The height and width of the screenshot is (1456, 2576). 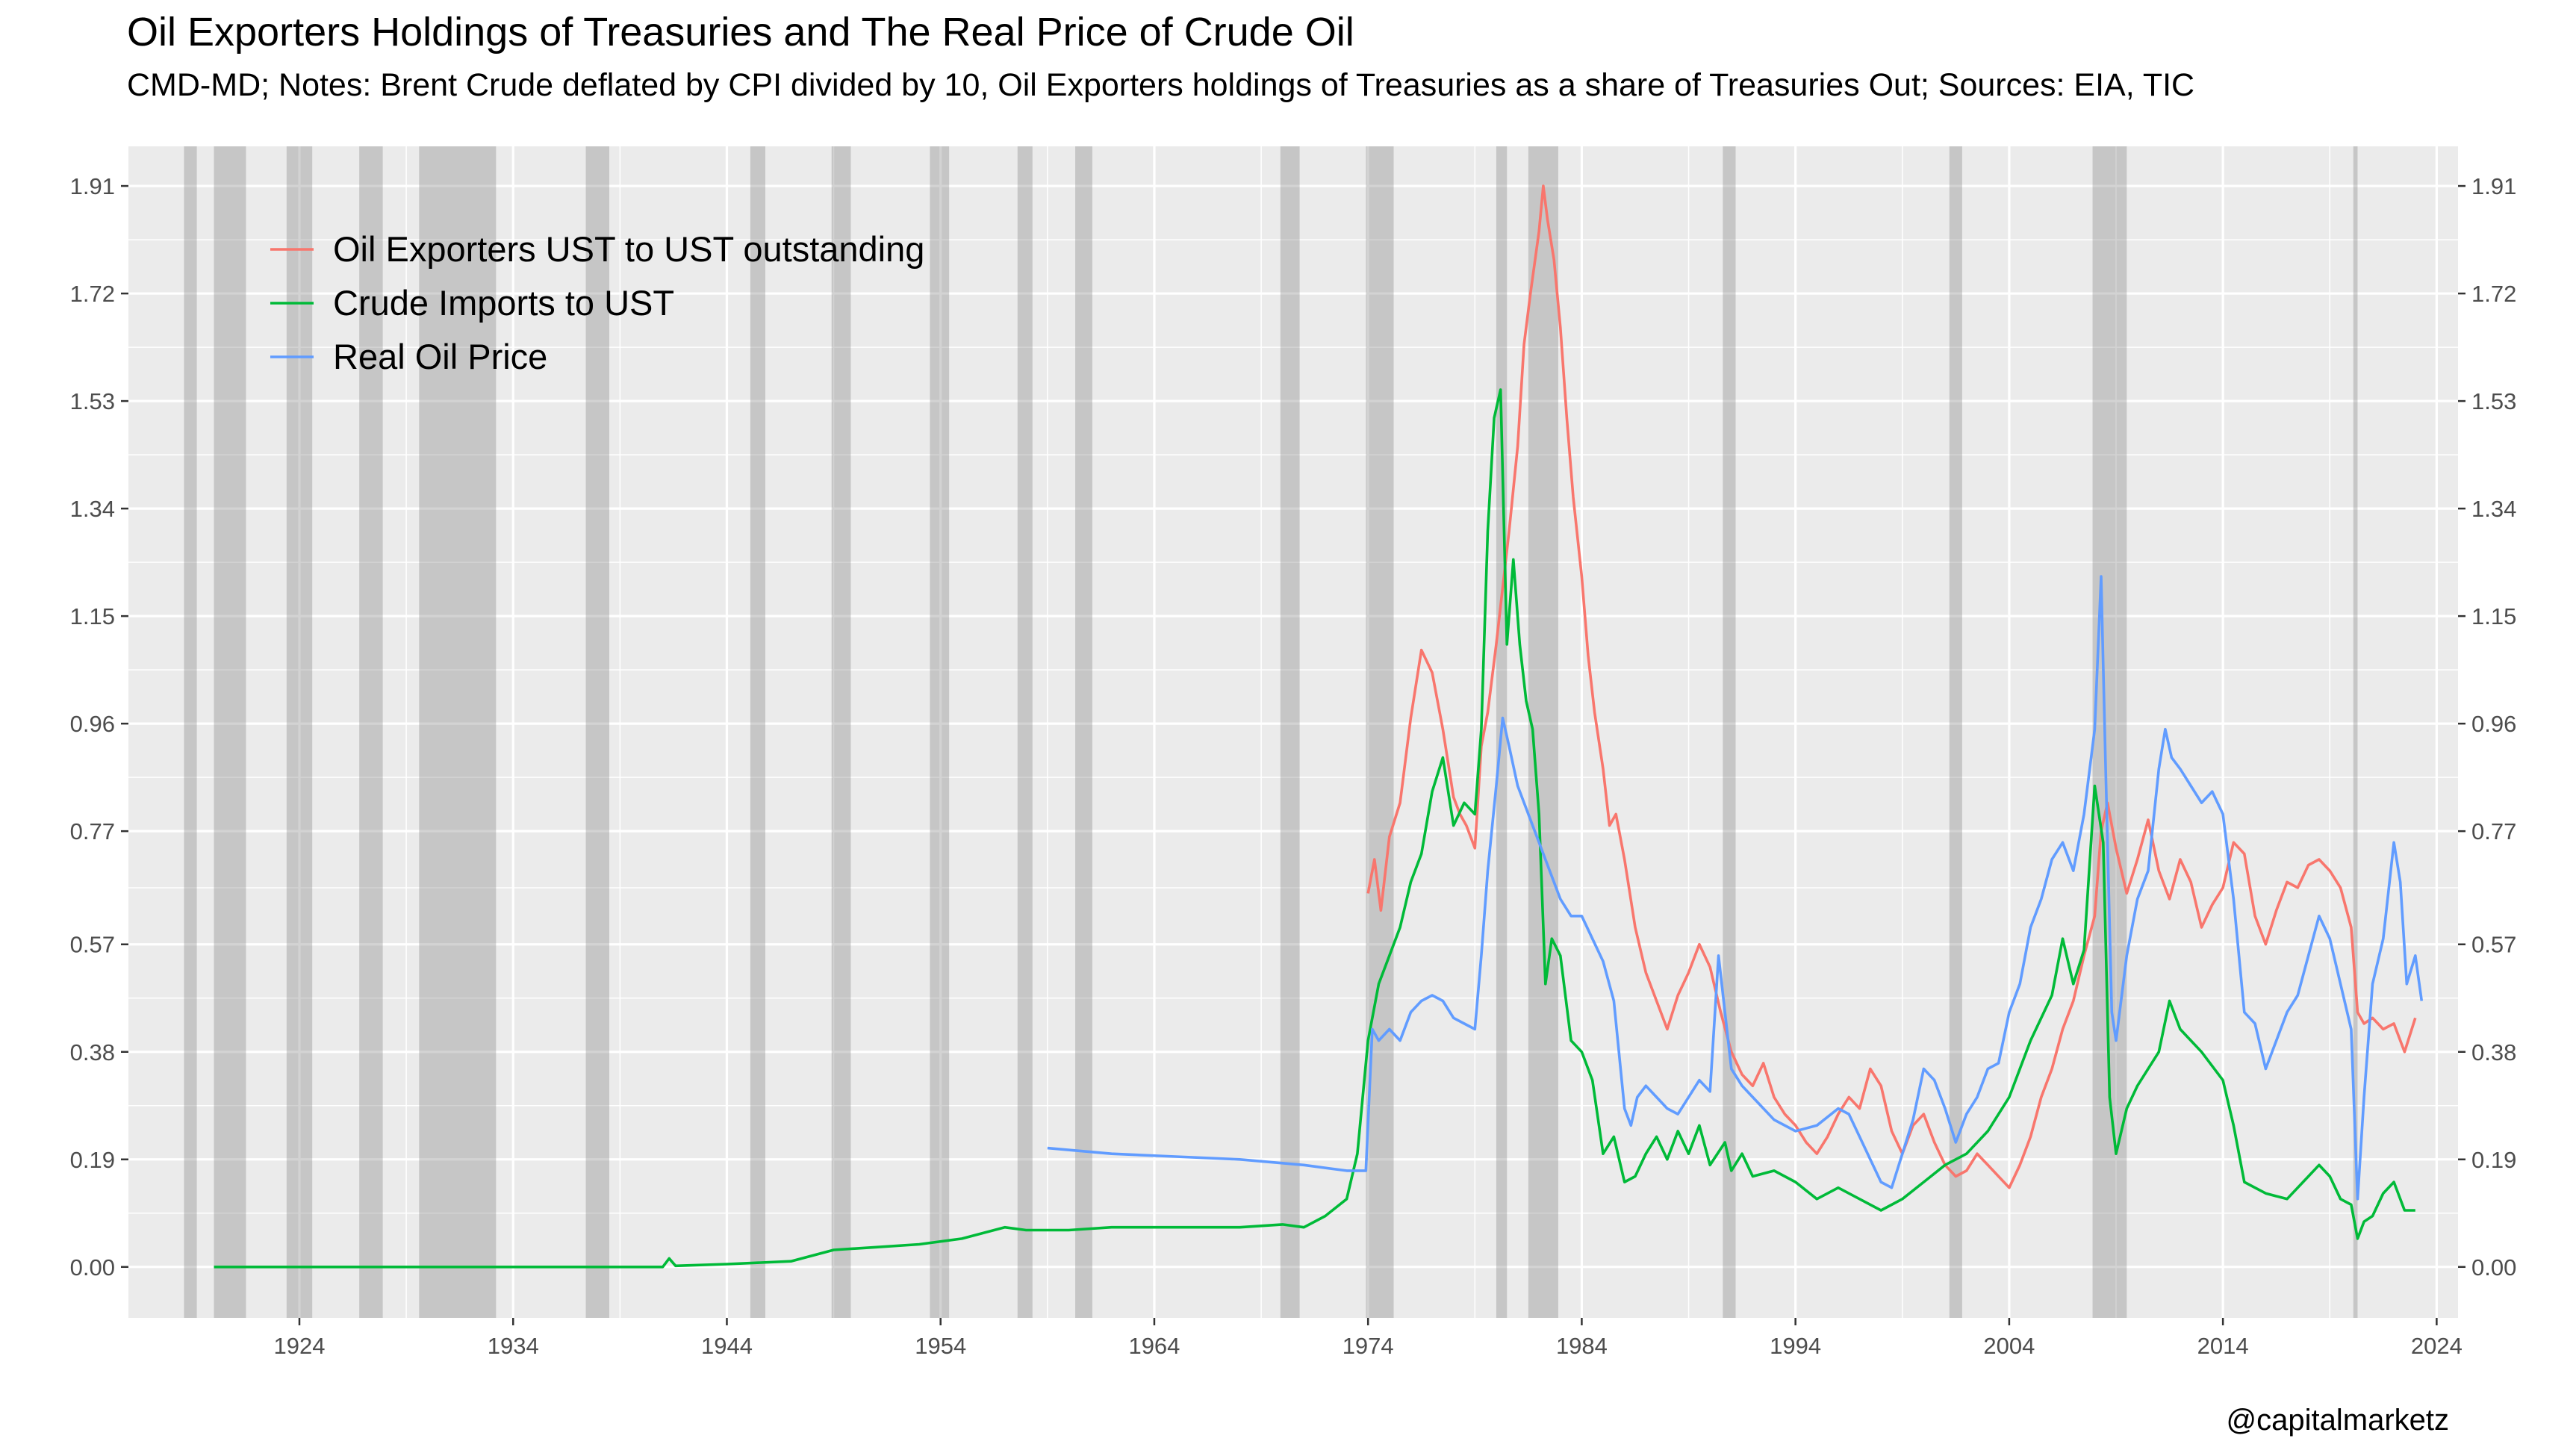 What do you see at coordinates (1154, 1346) in the screenshot?
I see `x-tick-label: 1964` at bounding box center [1154, 1346].